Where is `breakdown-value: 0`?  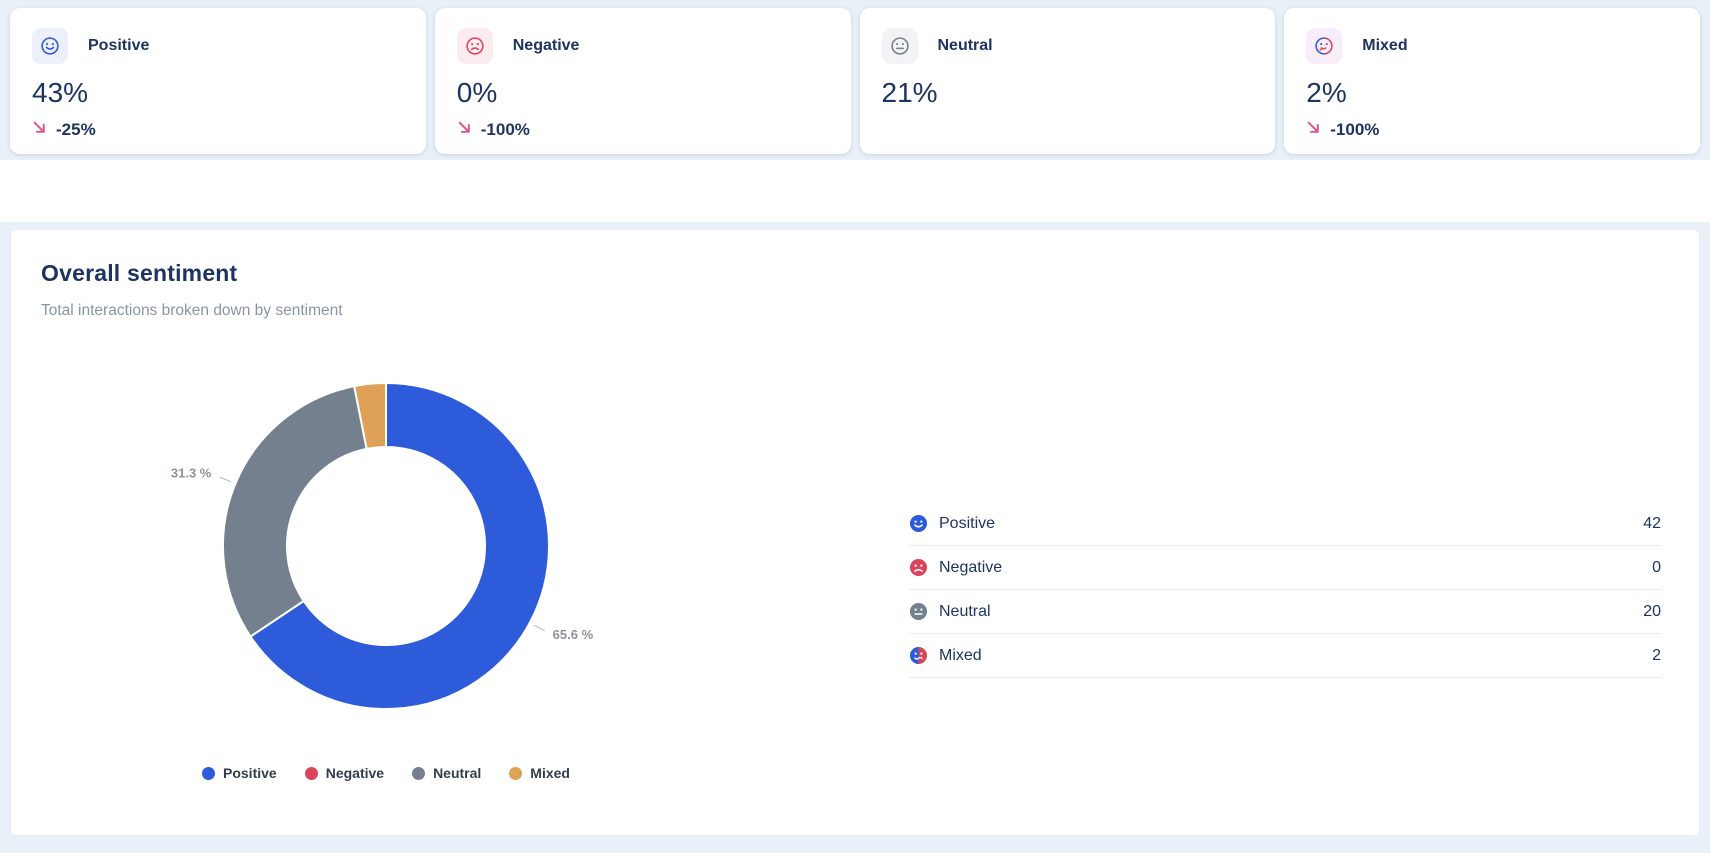 breakdown-value: 0 is located at coordinates (1656, 567).